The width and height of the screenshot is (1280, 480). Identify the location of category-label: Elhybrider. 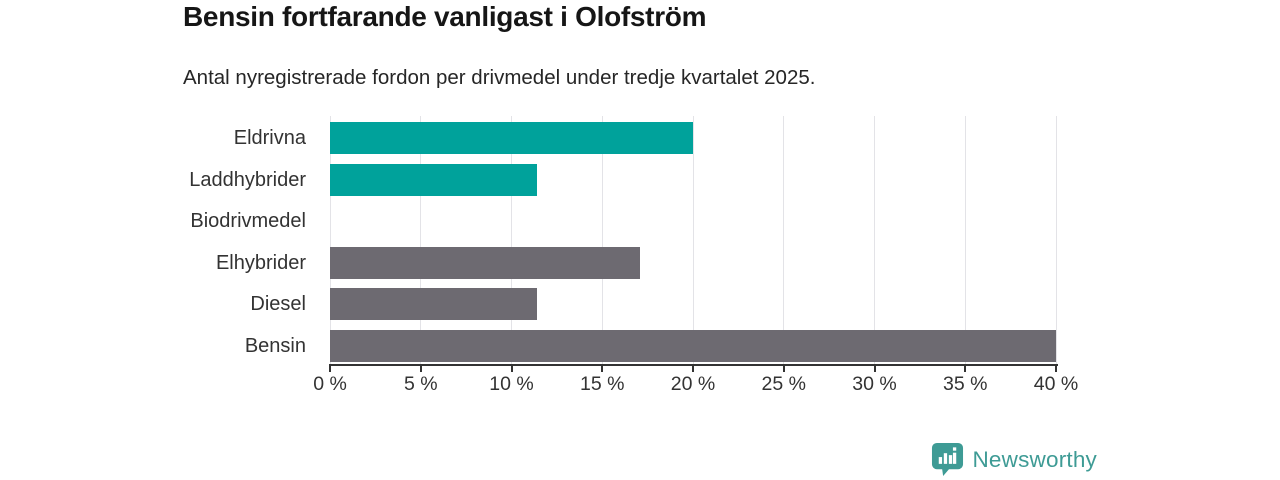
(260, 262).